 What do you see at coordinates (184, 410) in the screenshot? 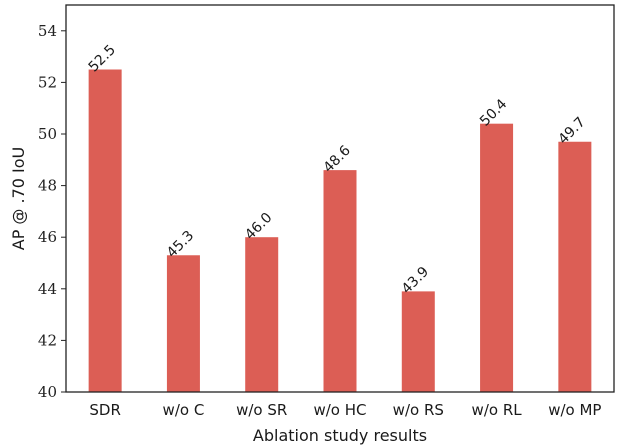
I see `x-category-label-1: w/o C` at bounding box center [184, 410].